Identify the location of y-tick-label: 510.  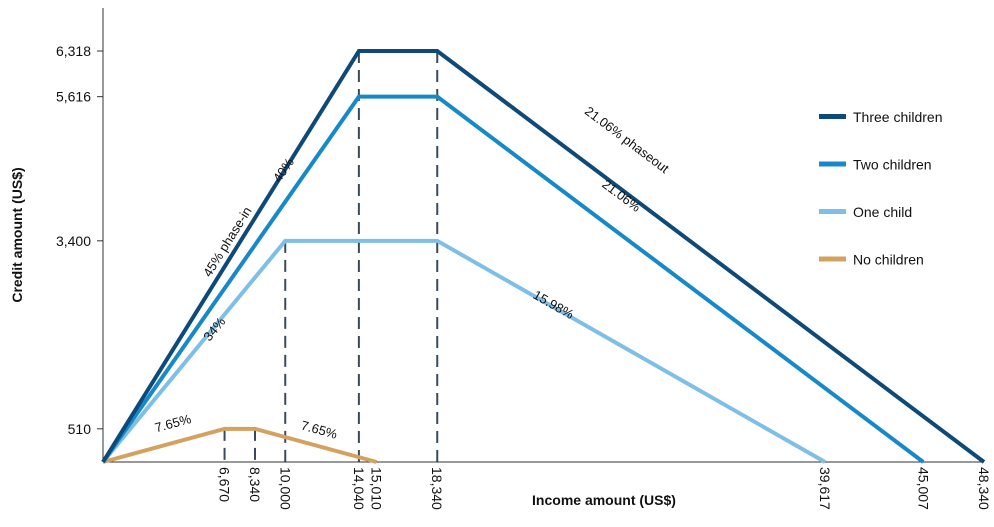
(80, 429).